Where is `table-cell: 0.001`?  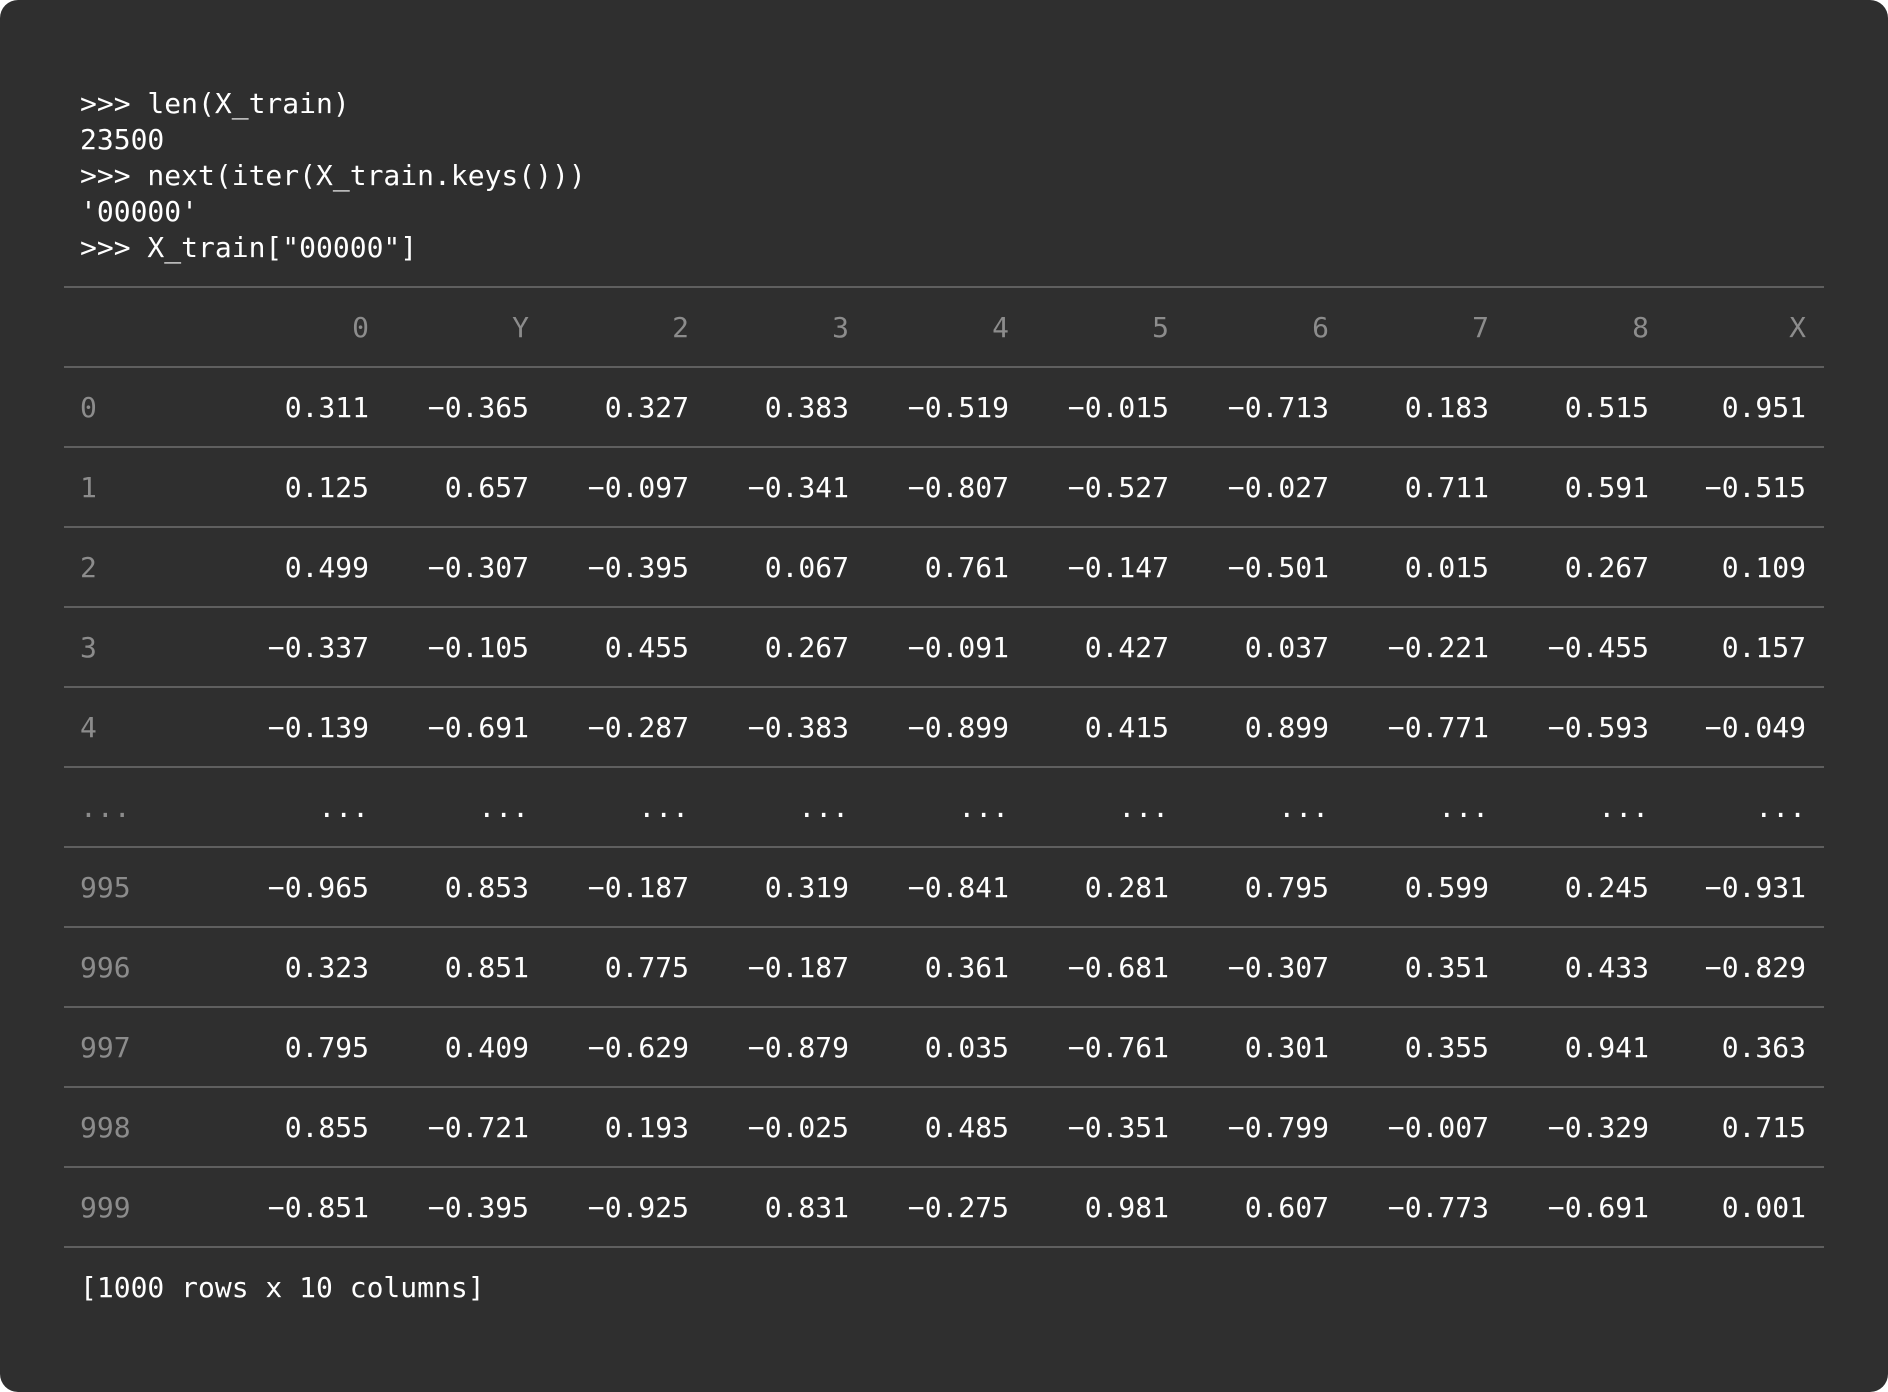
table-cell: 0.001 is located at coordinates (1763, 1207).